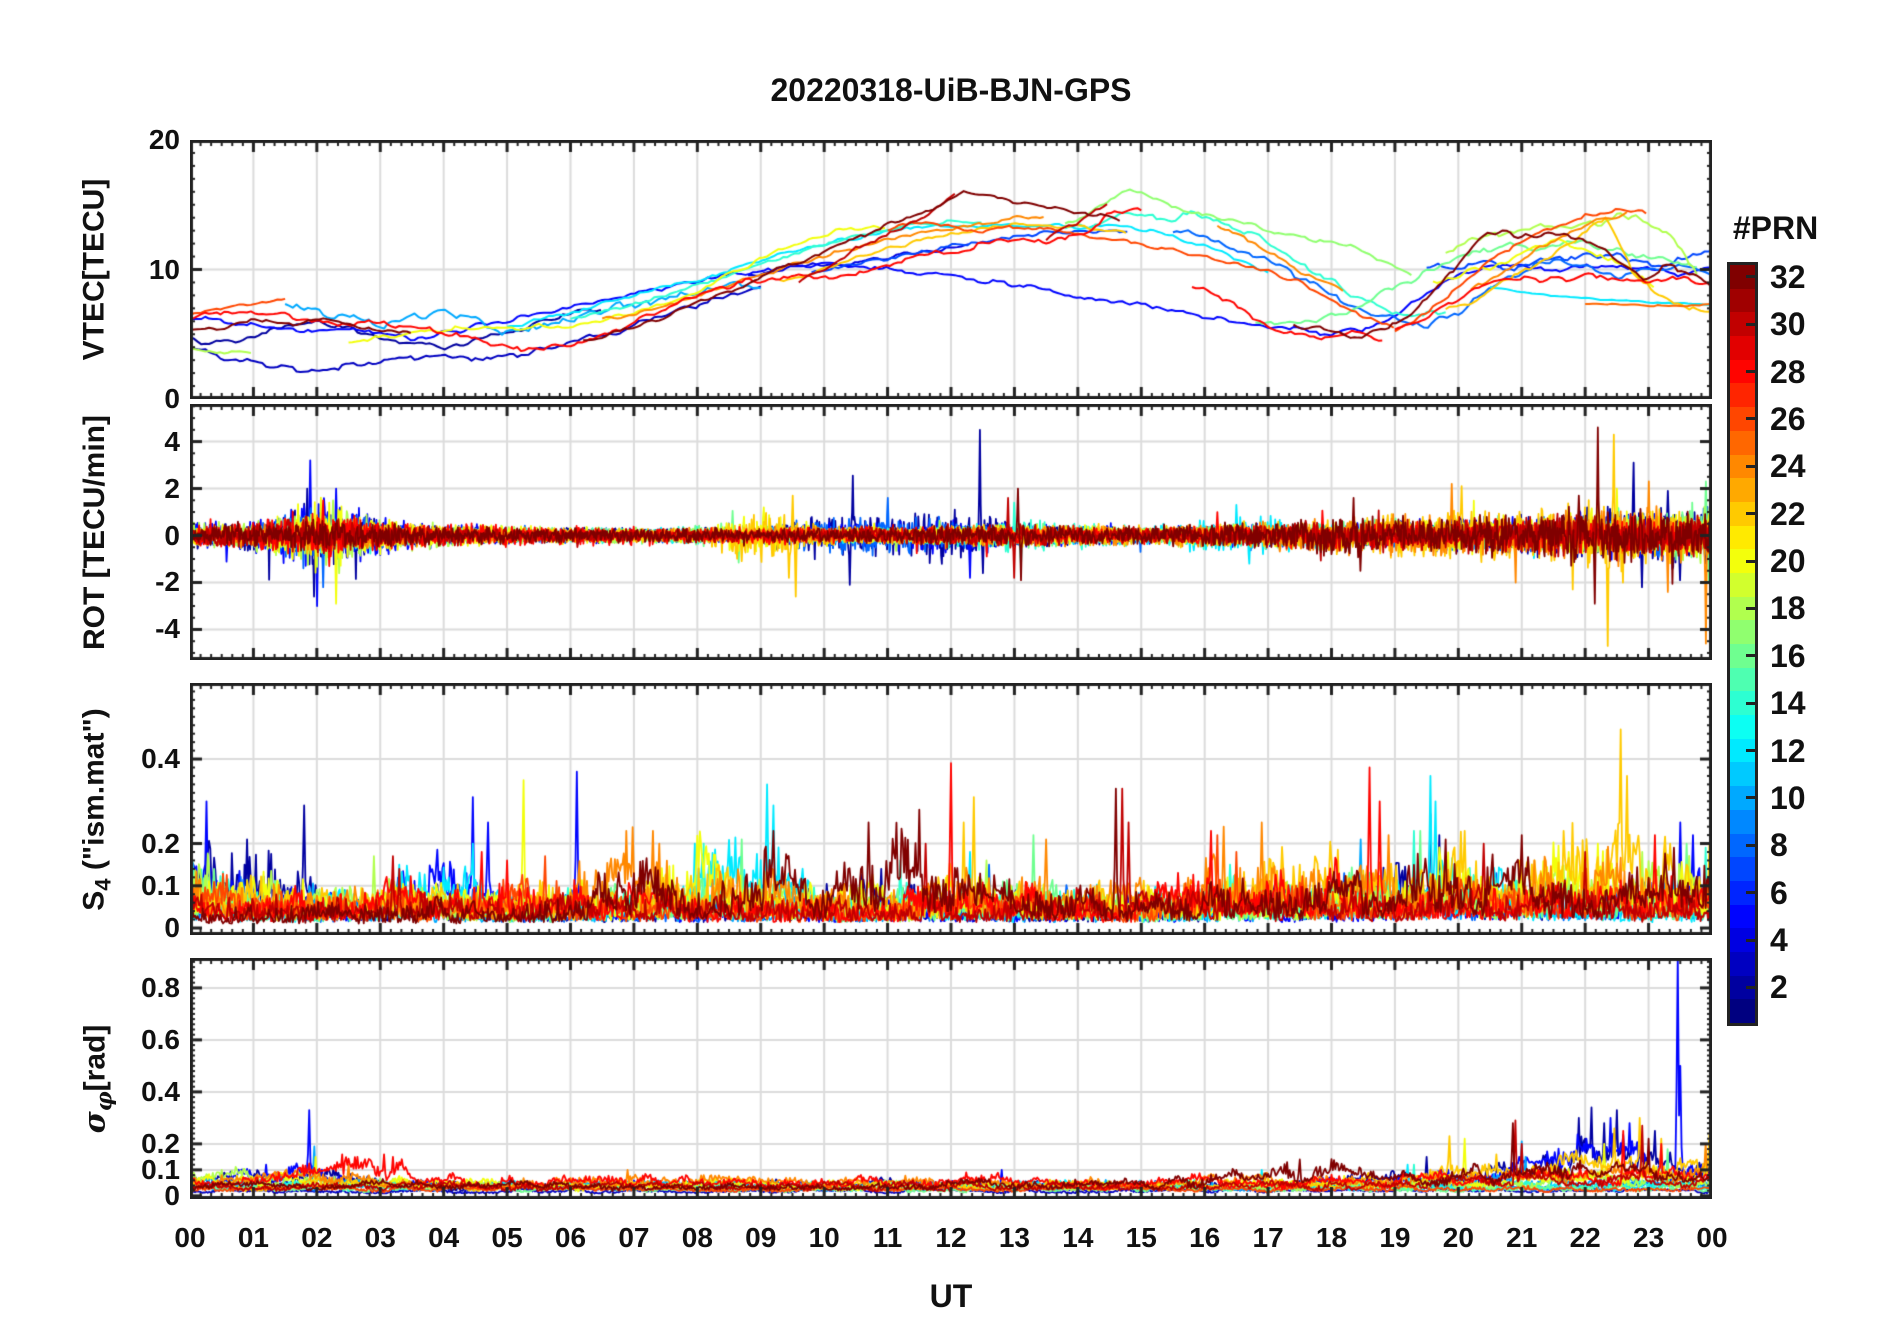 Image resolution: width=1902 pixels, height=1330 pixels. What do you see at coordinates (1788, 750) in the screenshot?
I see `colorbar-tick-label: 12` at bounding box center [1788, 750].